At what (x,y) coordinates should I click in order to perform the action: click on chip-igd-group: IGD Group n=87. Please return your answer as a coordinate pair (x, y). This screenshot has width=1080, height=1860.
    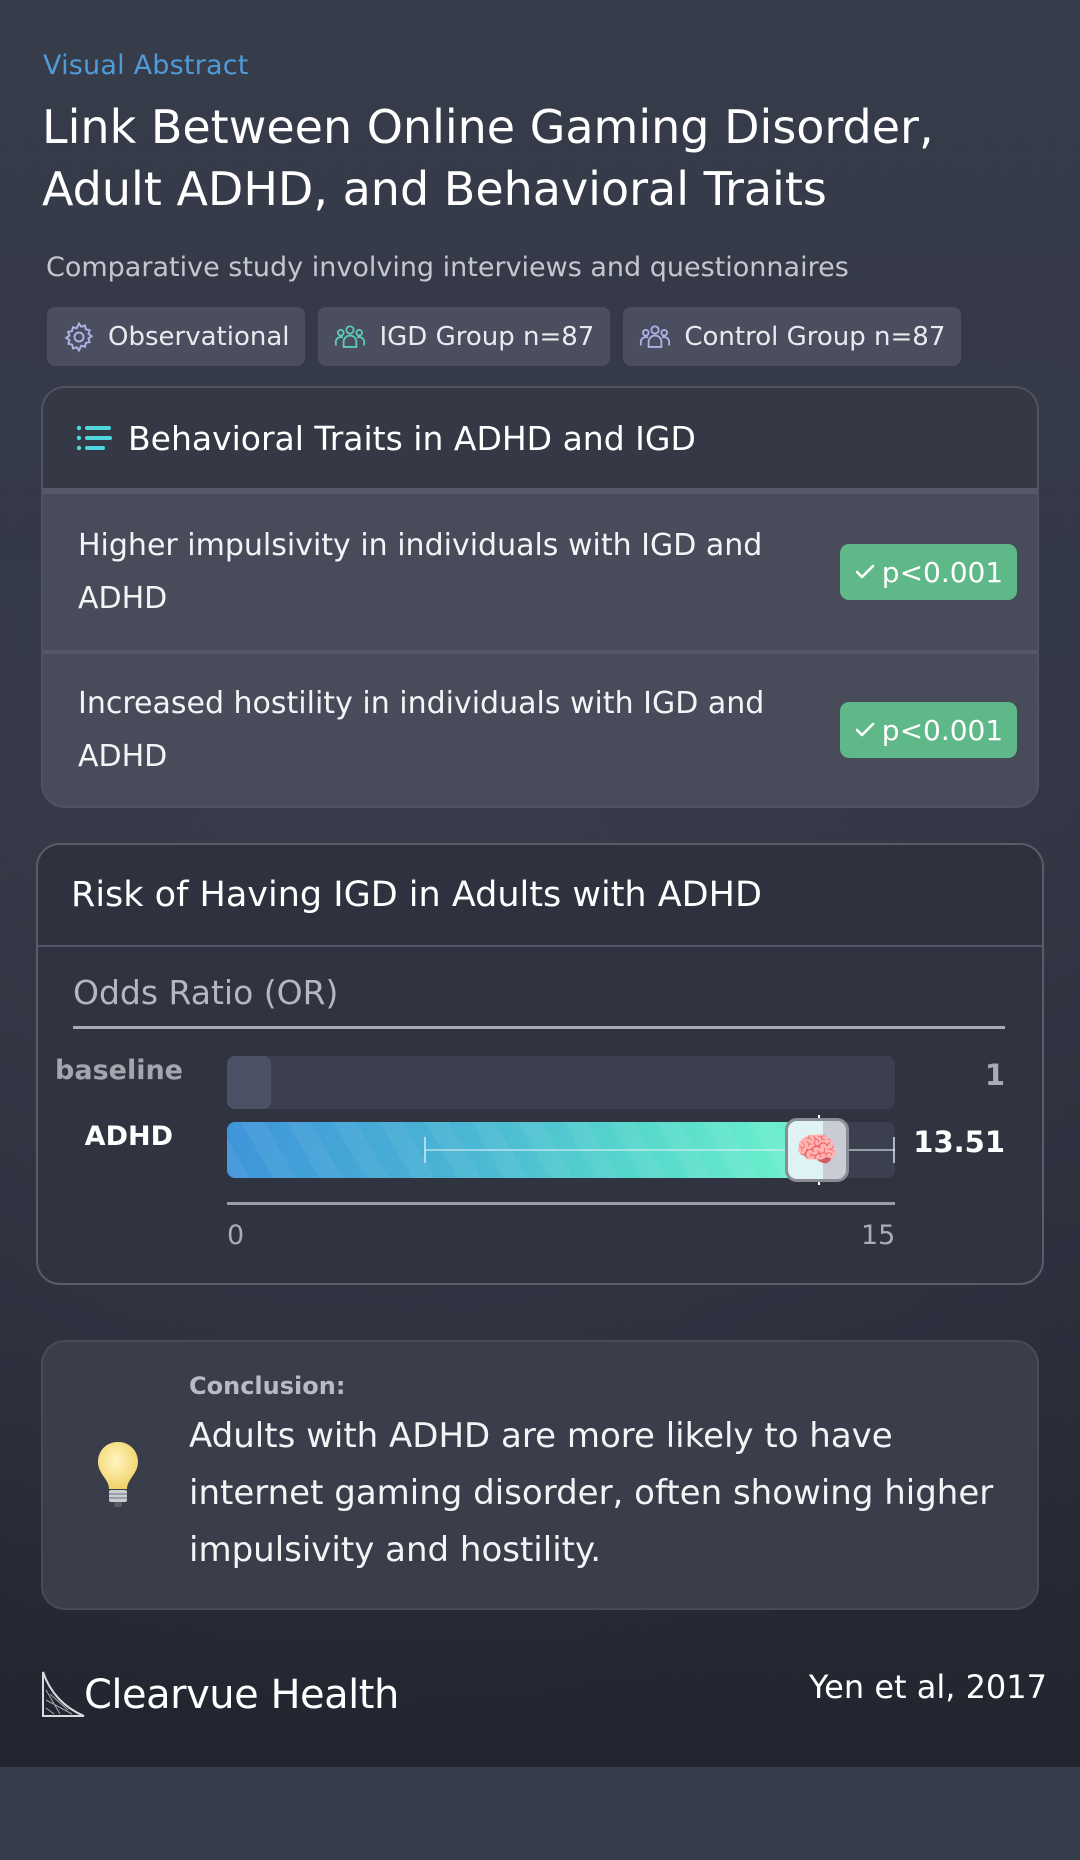
    Looking at the image, I should click on (464, 336).